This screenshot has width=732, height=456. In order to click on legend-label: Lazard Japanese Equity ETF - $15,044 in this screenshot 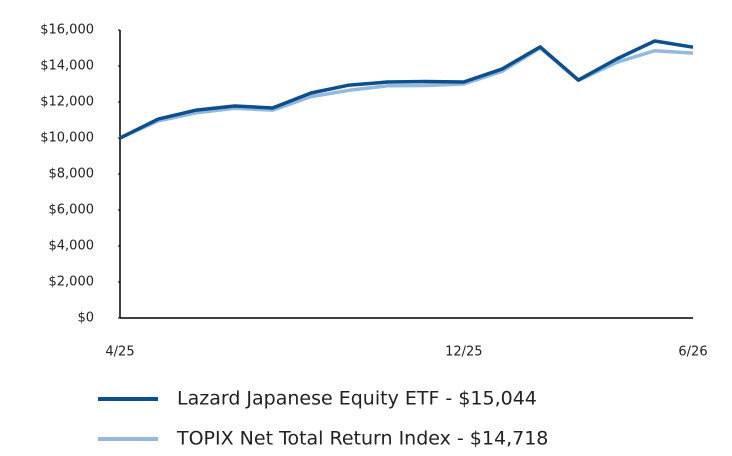, I will do `click(357, 399)`.